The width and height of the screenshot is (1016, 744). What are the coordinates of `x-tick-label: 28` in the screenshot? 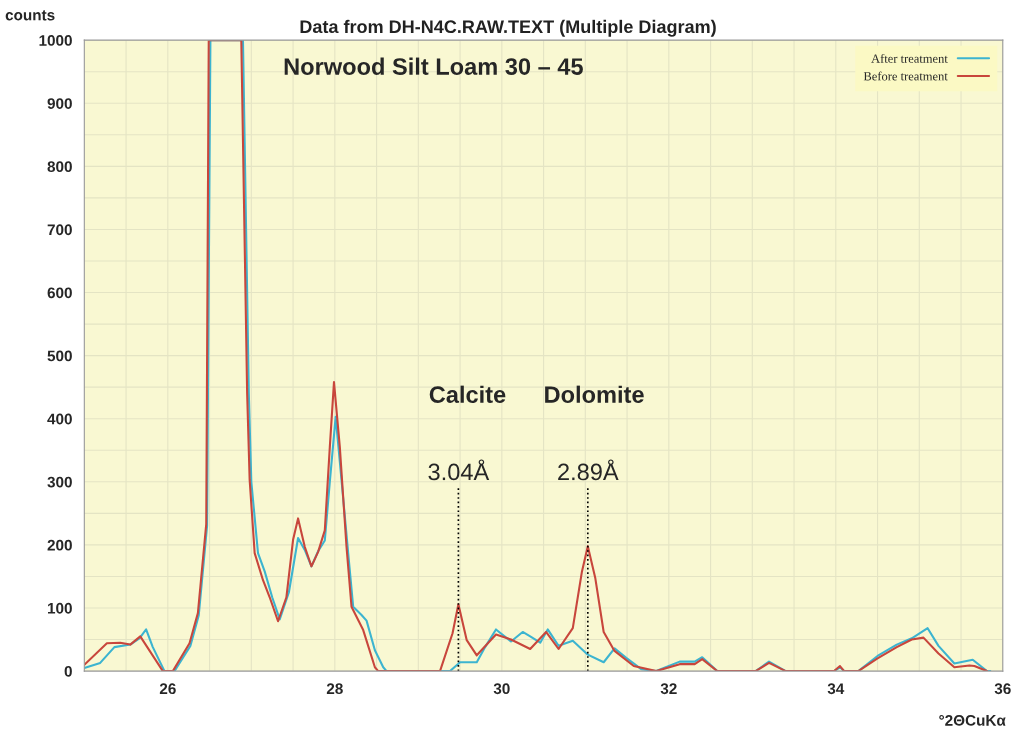 It's located at (334, 689).